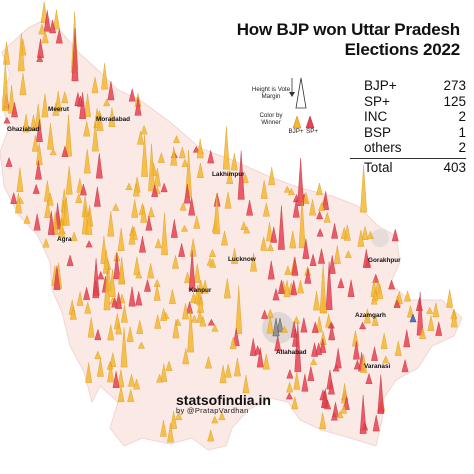  What do you see at coordinates (228, 174) in the screenshot?
I see `city-label-lakhimpur: Lakhimpur` at bounding box center [228, 174].